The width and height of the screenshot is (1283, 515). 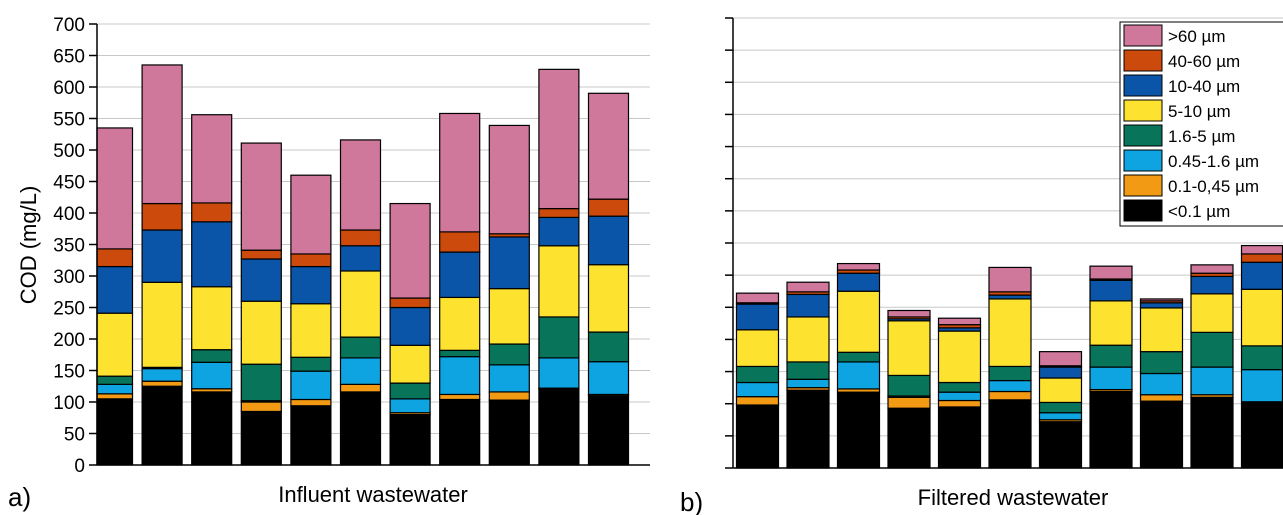 I want to click on y-tick-label: 200, so click(x=69, y=340).